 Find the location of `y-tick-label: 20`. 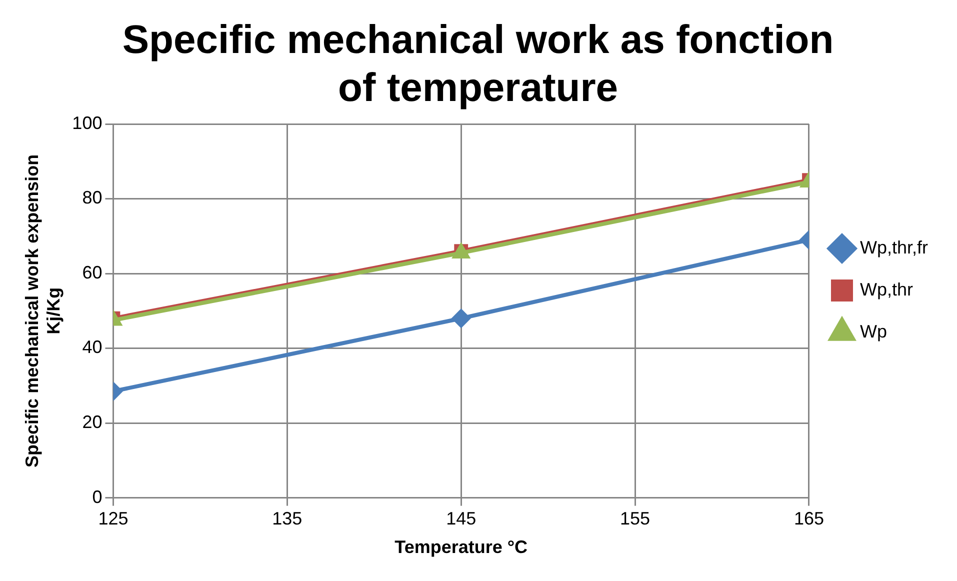

y-tick-label: 20 is located at coordinates (92, 422).